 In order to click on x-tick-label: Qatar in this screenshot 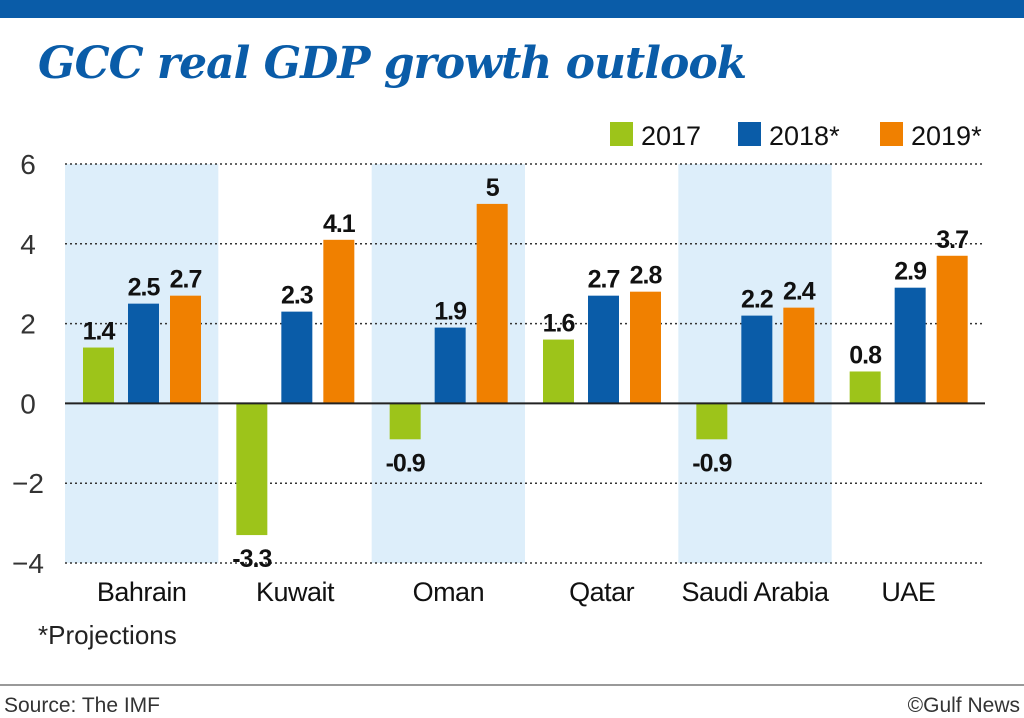, I will do `click(602, 592)`.